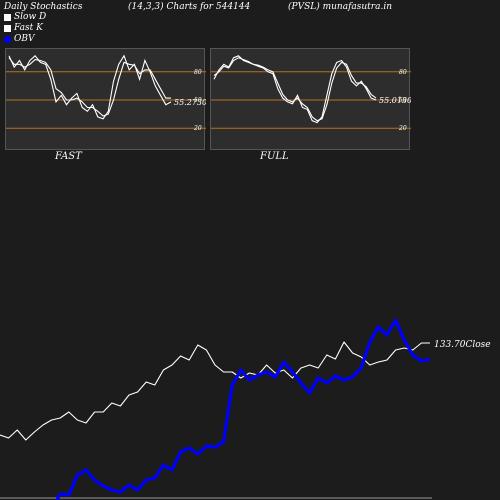 The width and height of the screenshot is (500, 500). I want to click on fast-stochastic-plot: 80 50 20 55.2730, so click(106, 93).